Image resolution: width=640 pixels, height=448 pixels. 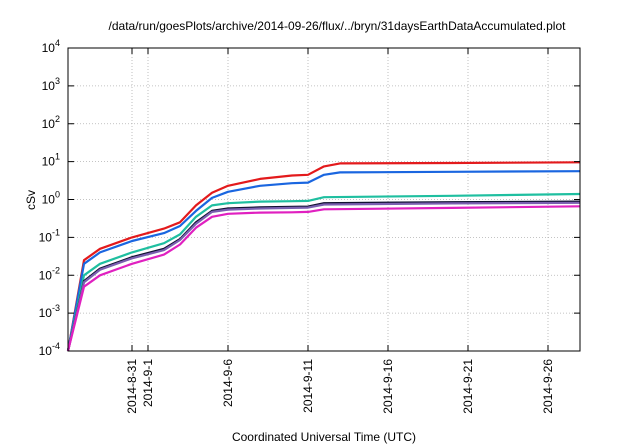 I want to click on x-tick-label: 2014-9-6, so click(x=228, y=383).